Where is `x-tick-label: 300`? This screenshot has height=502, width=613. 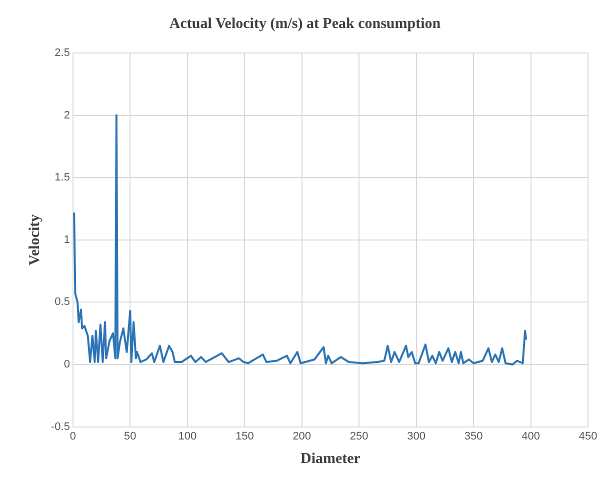 x-tick-label: 300 is located at coordinates (416, 436).